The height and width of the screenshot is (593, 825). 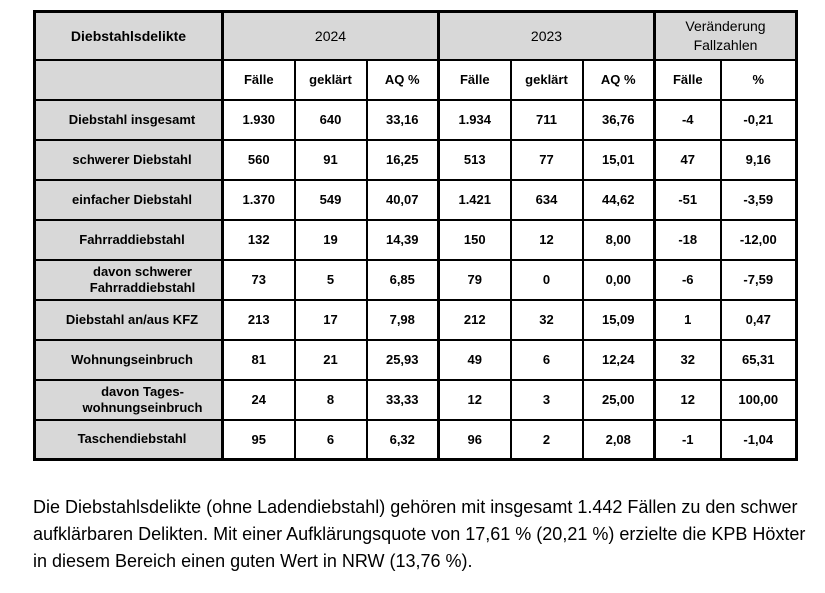 What do you see at coordinates (128, 319) in the screenshot?
I see `row-label: Diebstahl an/aus KFZ` at bounding box center [128, 319].